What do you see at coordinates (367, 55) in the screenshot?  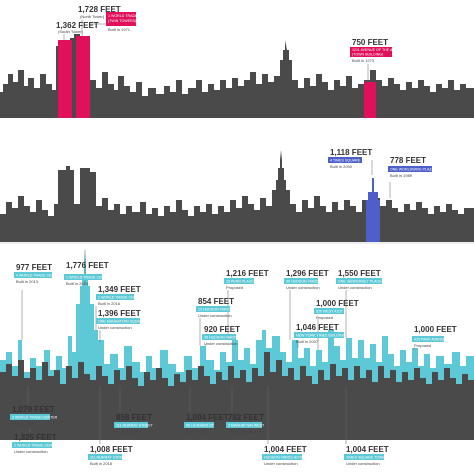 I see `callout-line2: (TOWN BUILDING)` at bounding box center [367, 55].